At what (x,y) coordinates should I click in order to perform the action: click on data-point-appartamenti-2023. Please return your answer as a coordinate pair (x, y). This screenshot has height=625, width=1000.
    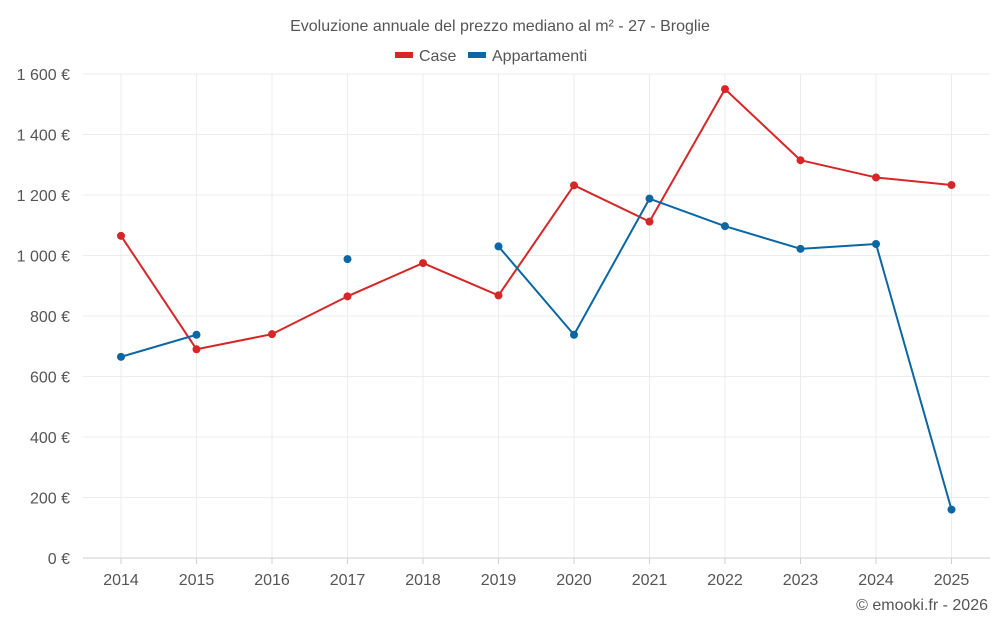
    Looking at the image, I should click on (800, 248).